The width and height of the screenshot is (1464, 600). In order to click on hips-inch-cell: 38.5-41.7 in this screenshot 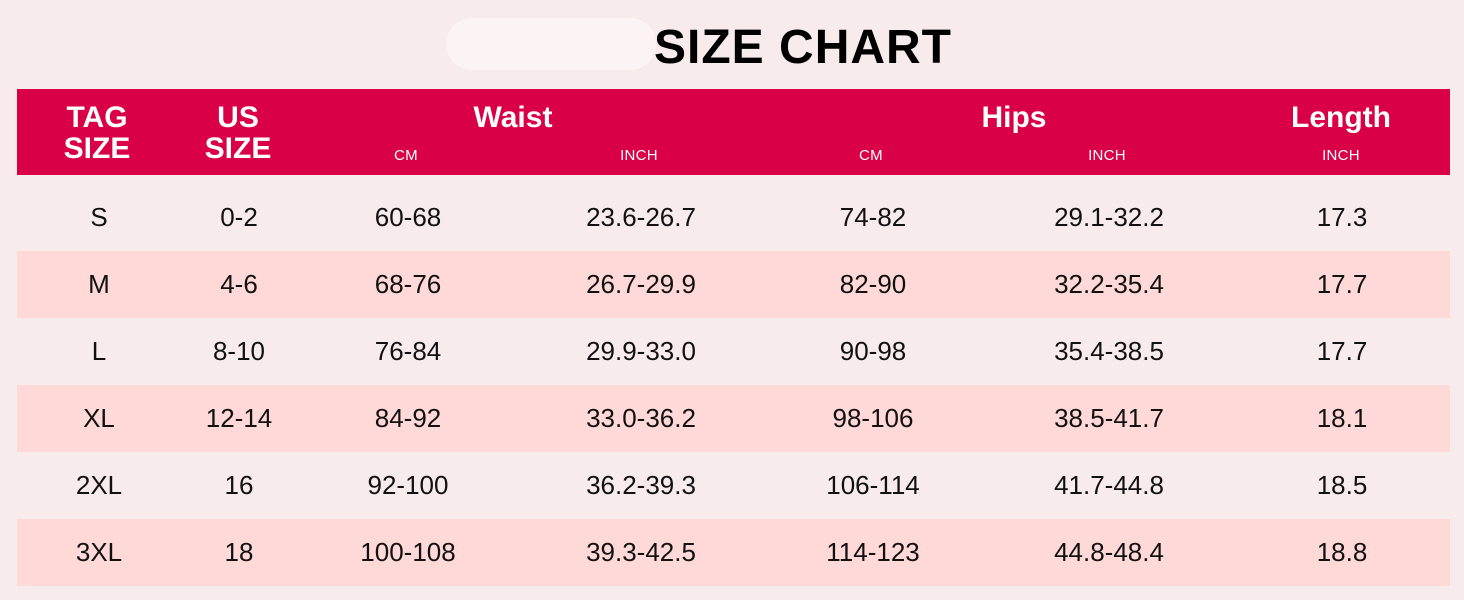, I will do `click(1109, 418)`.